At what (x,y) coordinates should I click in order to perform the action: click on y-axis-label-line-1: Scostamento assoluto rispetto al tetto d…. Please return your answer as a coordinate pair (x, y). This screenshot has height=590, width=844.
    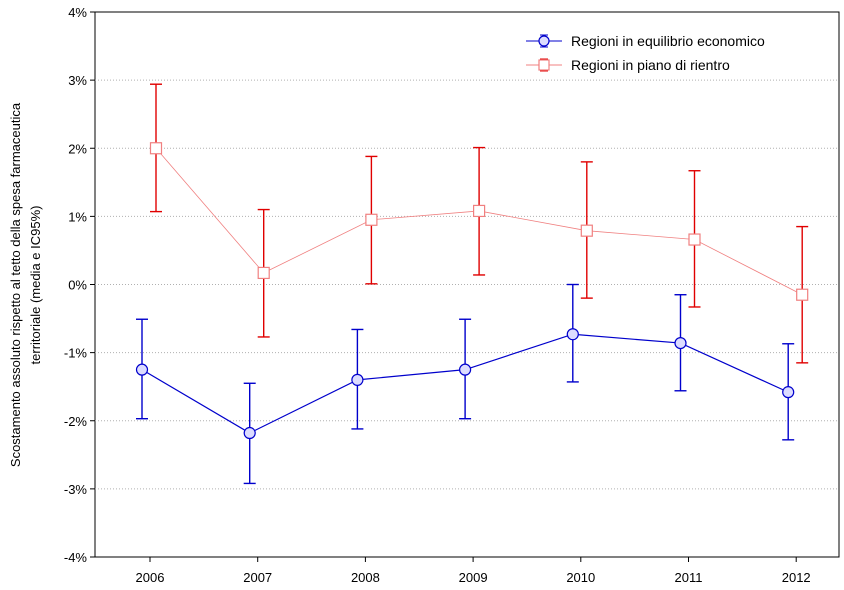
    Looking at the image, I should click on (15, 284).